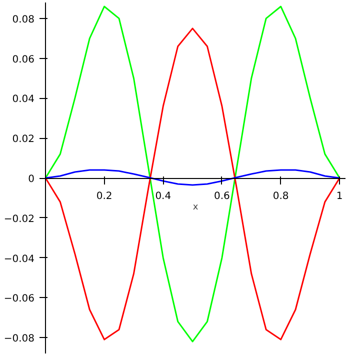 The width and height of the screenshot is (355, 355). What do you see at coordinates (19, 299) in the screenshot?
I see `y-tick-label: −0.06` at bounding box center [19, 299].